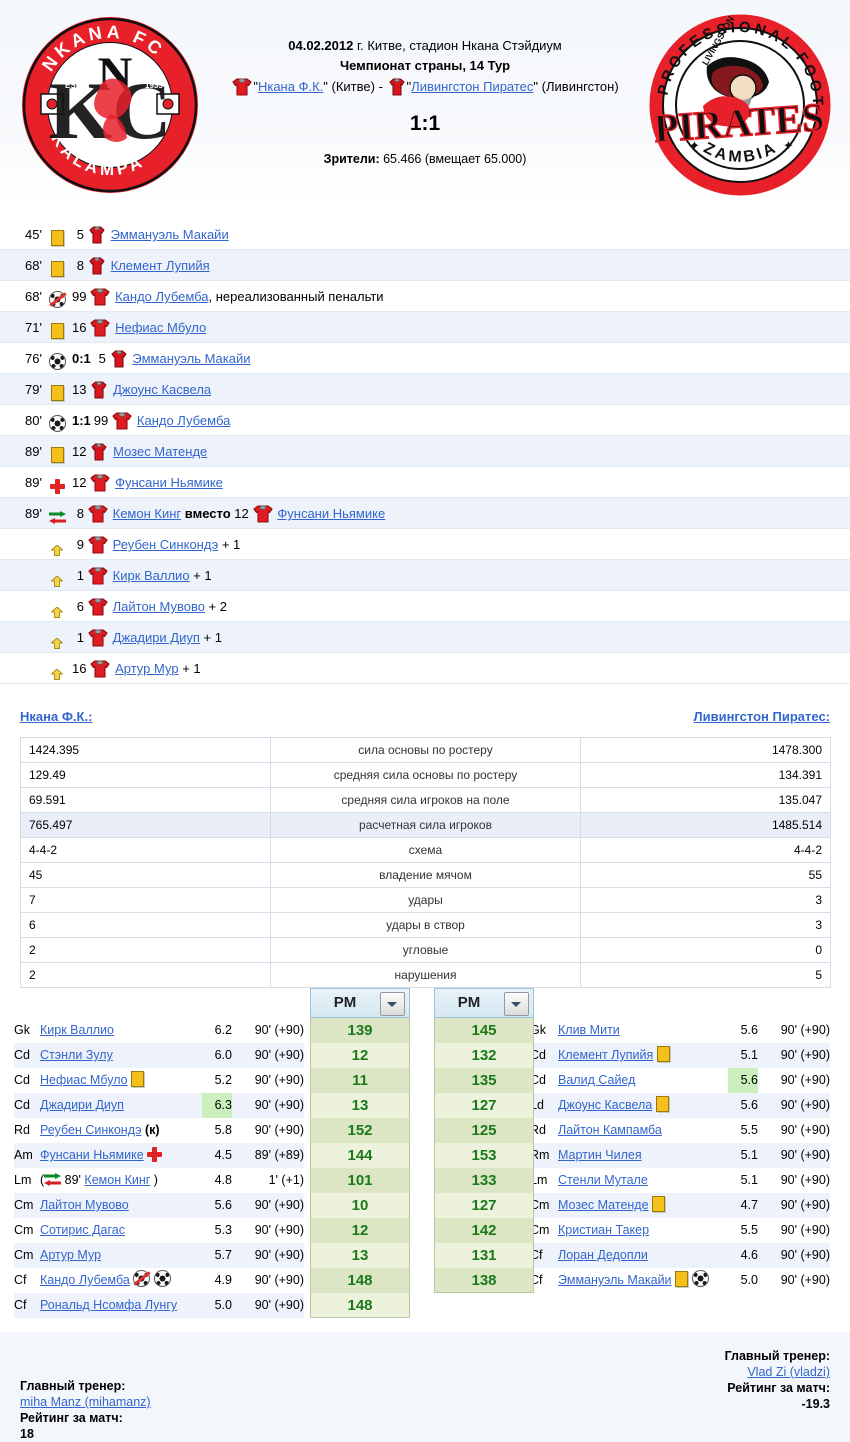  What do you see at coordinates (77, 1030) in the screenshot?
I see `lineup-player-link: Кирк Валлио` at bounding box center [77, 1030].